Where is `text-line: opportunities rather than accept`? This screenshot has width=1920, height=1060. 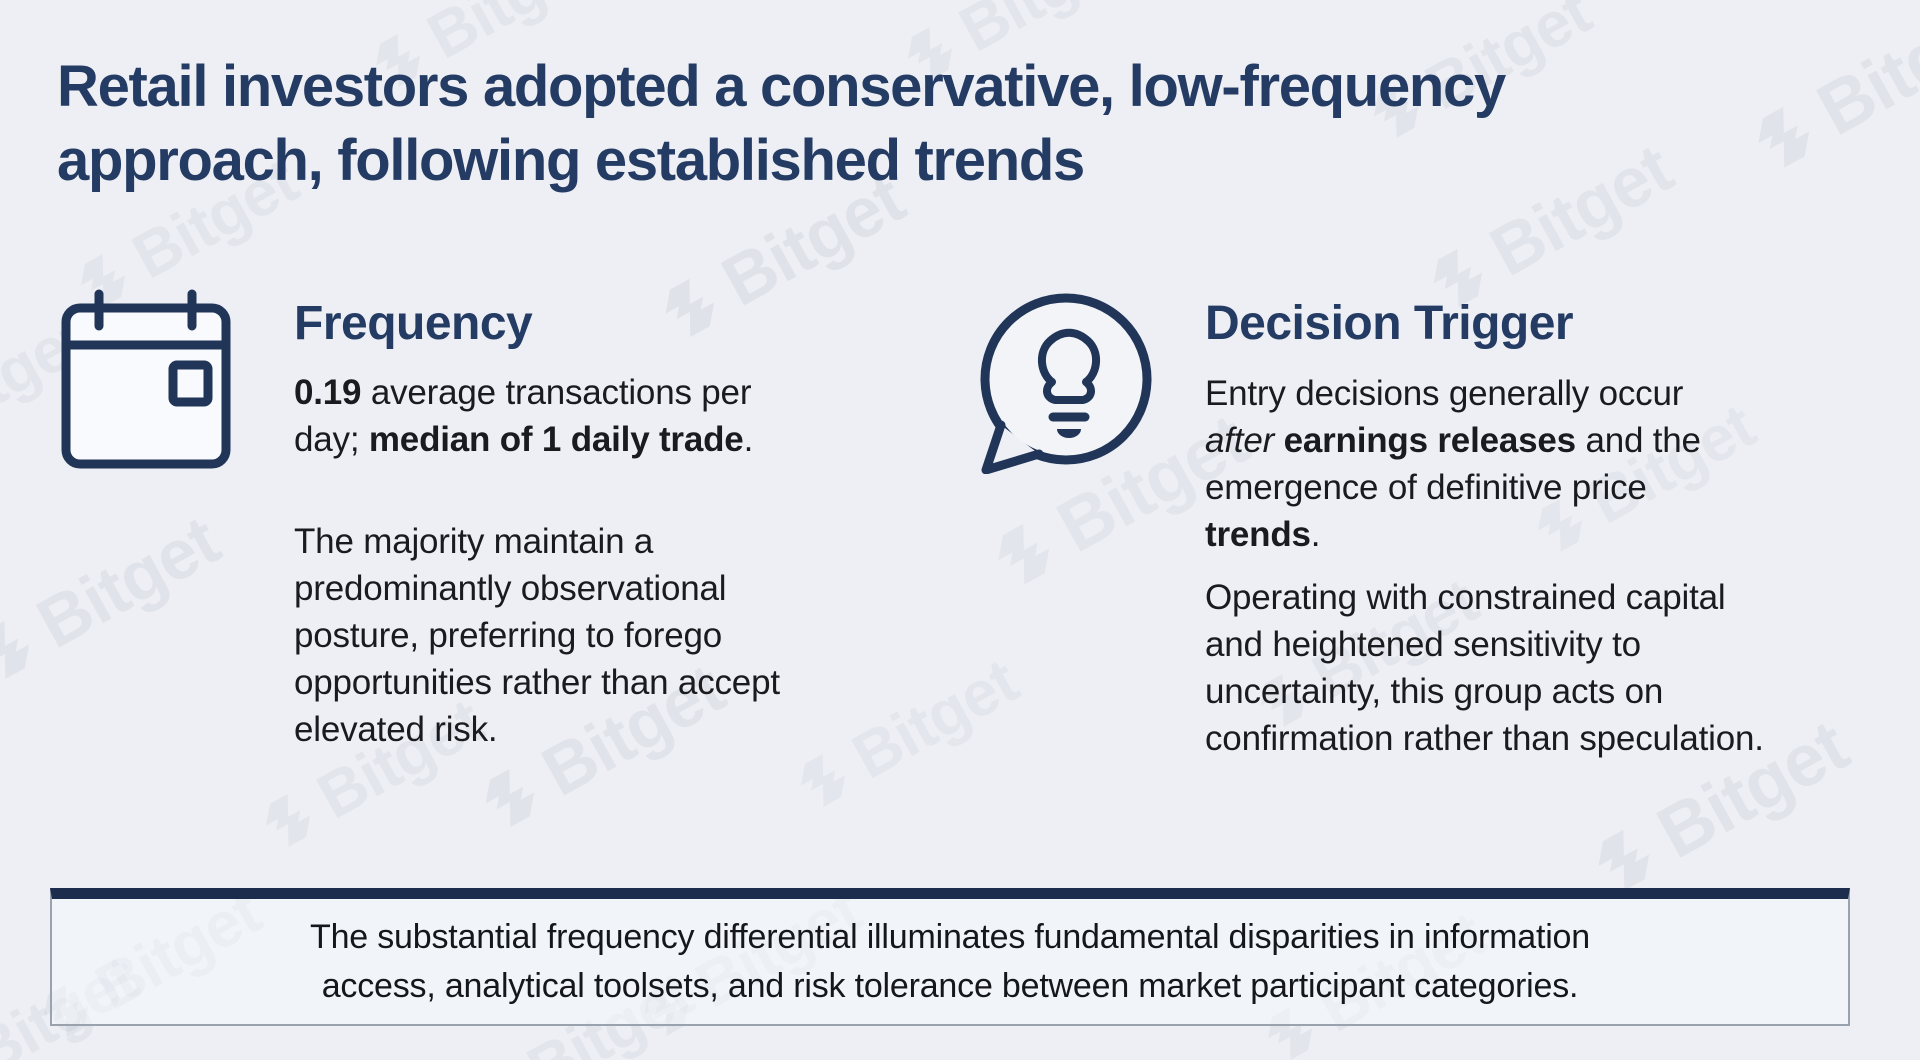 text-line: opportunities rather than accept is located at coordinates (537, 682).